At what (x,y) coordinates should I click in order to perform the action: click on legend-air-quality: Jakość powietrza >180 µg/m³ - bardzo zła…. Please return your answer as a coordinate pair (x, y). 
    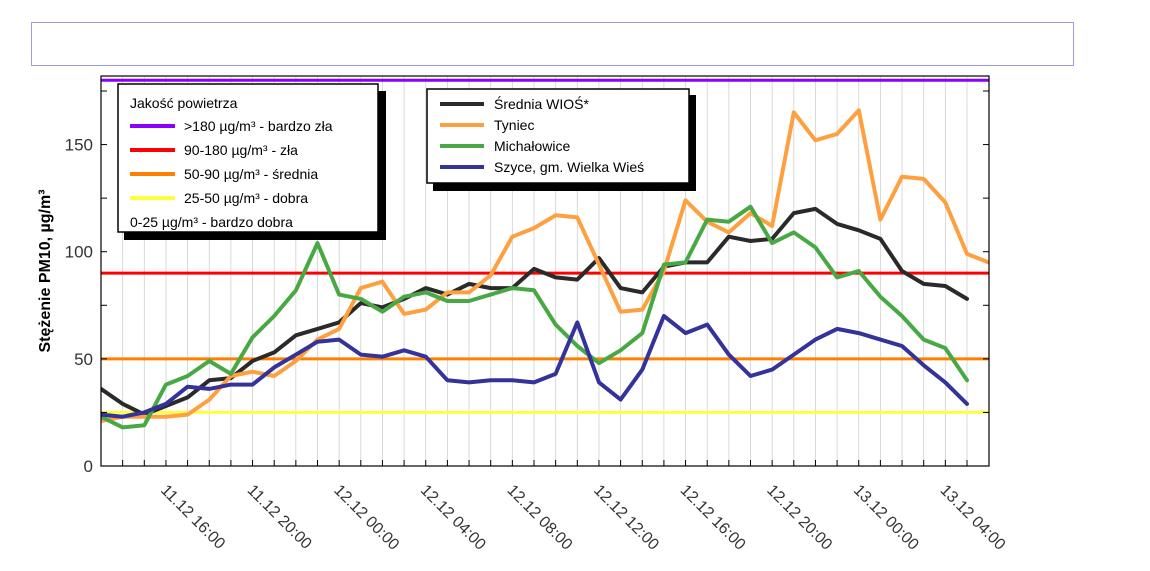
    Looking at the image, I should click on (251, 161).